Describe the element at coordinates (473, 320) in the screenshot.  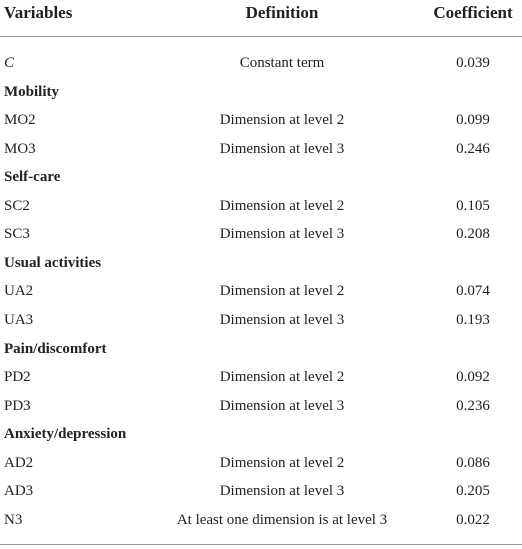
I see `coefficient: 0.193` at that location.